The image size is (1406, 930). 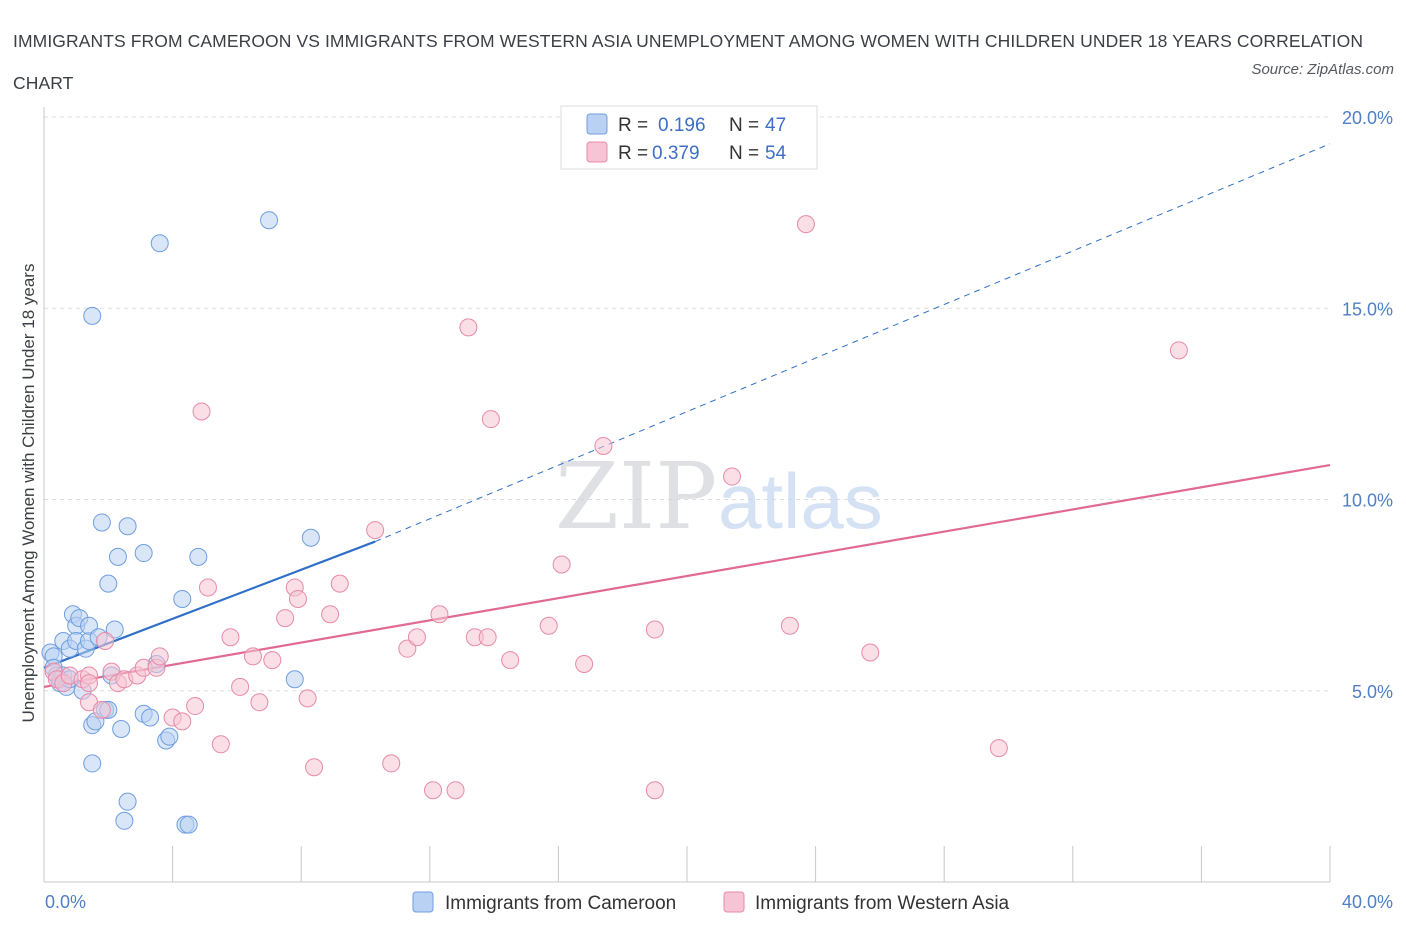 What do you see at coordinates (633, 153) in the screenshot?
I see `legend-r-label-2: R =` at bounding box center [633, 153].